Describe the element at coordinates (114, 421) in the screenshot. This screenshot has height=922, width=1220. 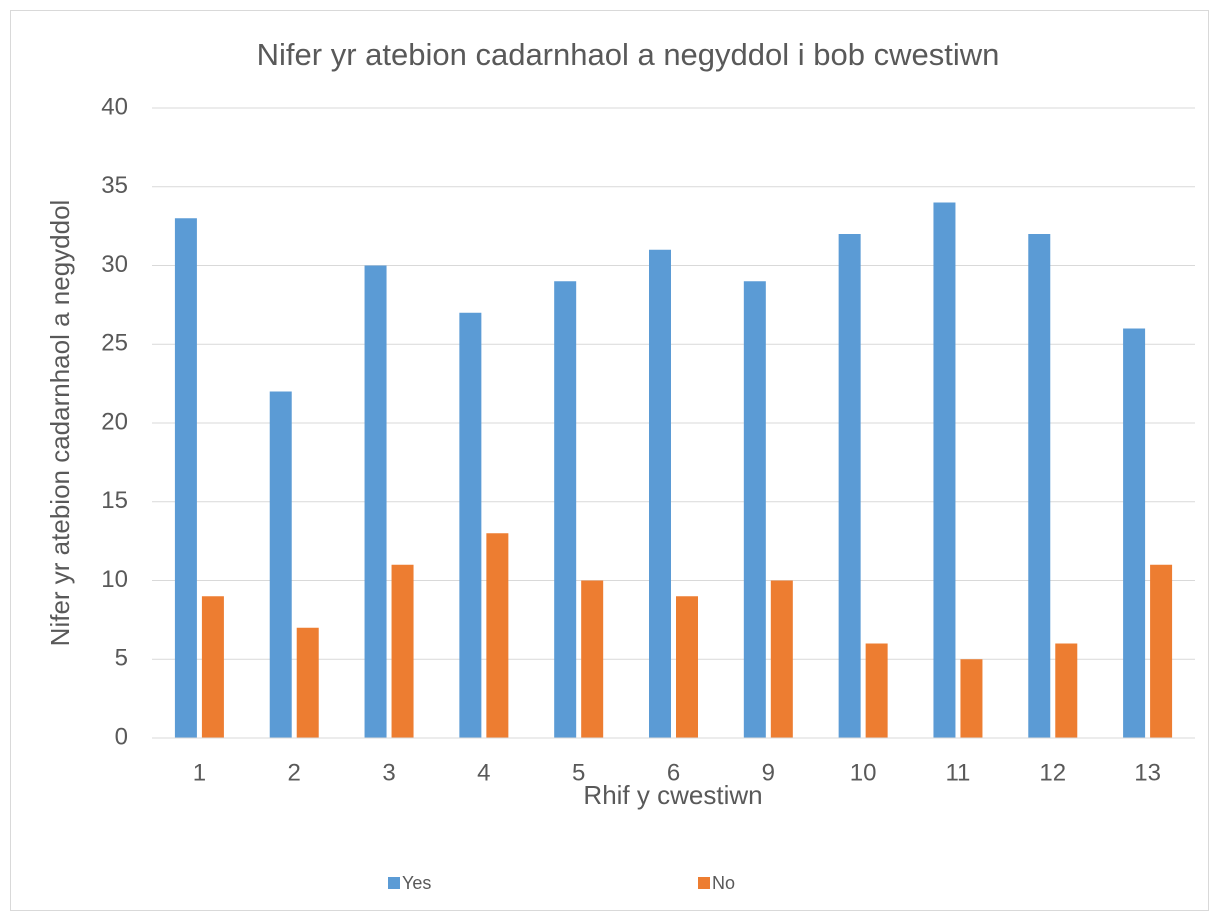
I see `y-tick-label: 20` at that location.